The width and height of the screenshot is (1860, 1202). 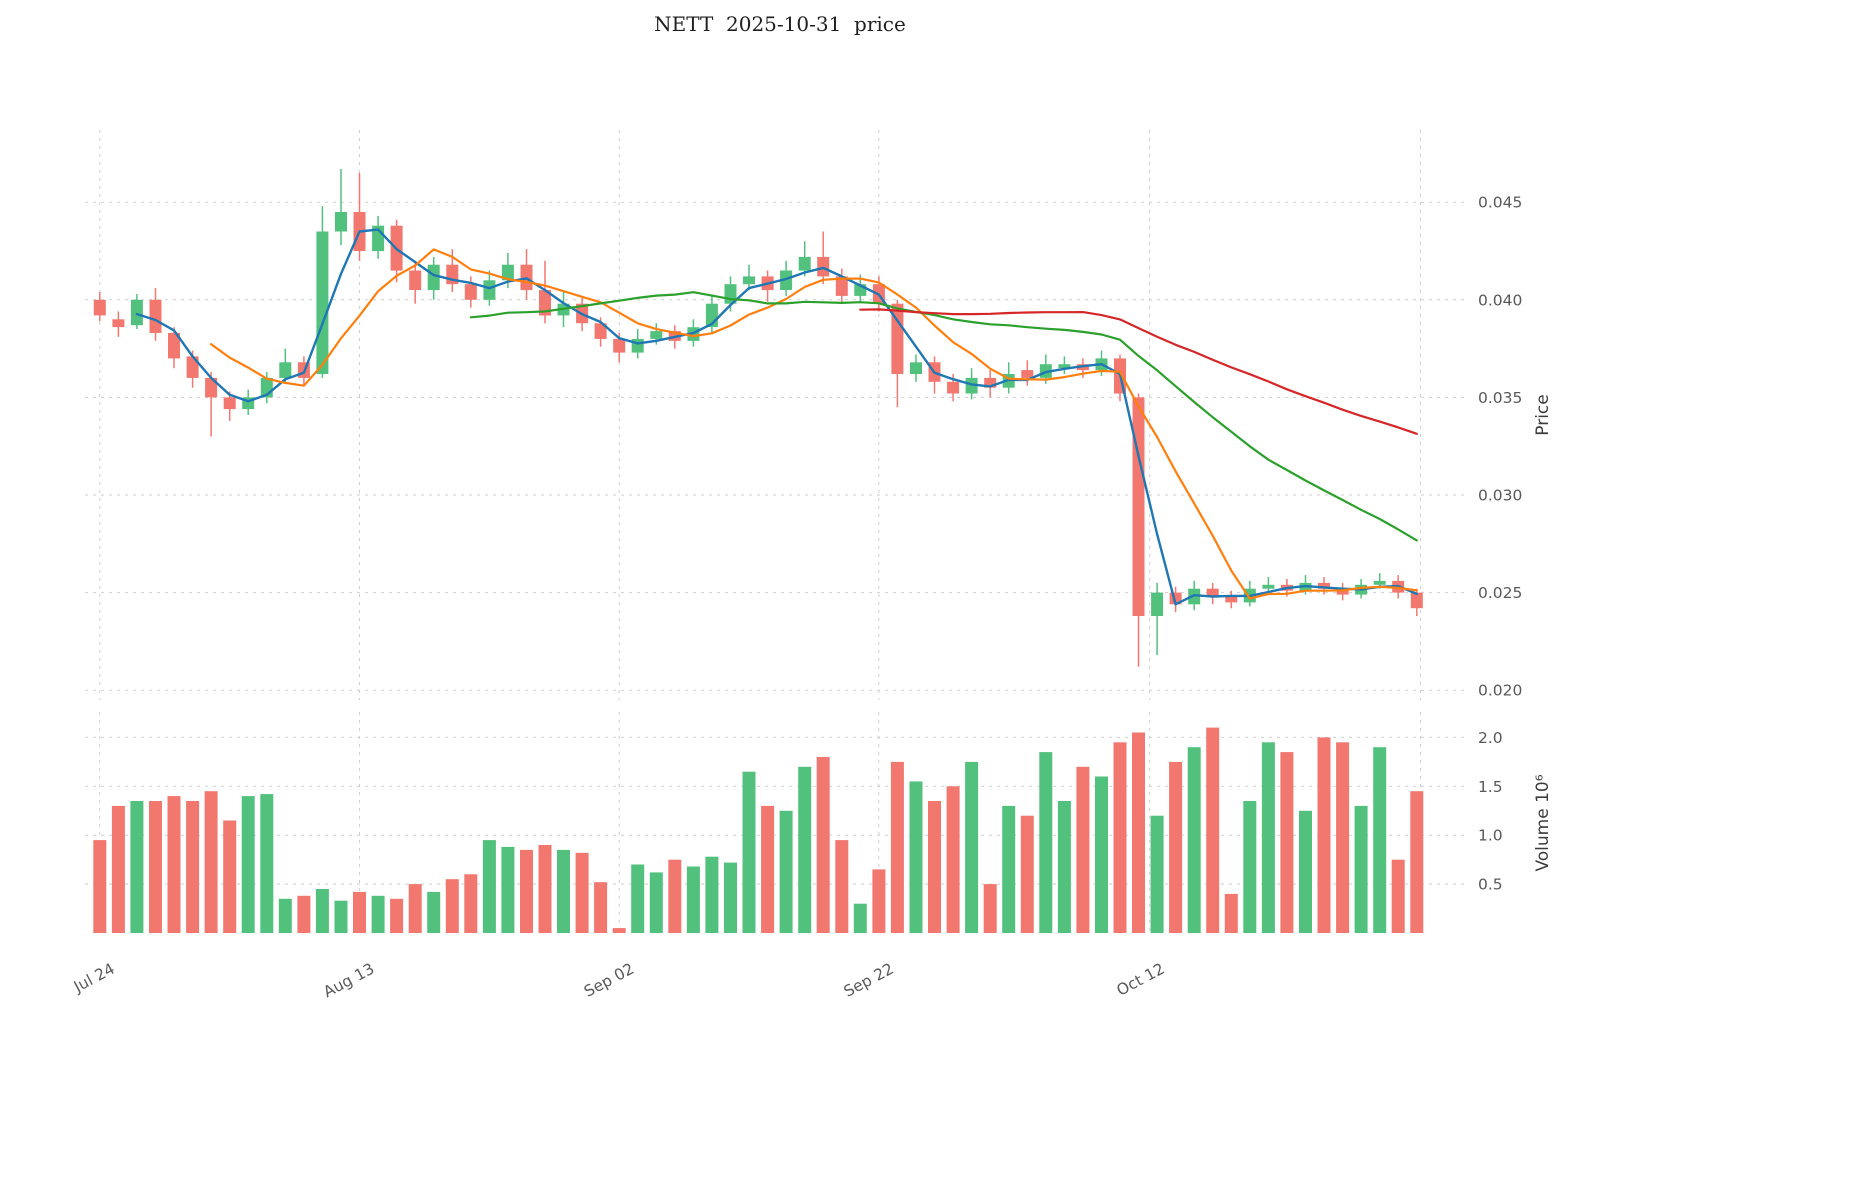 I want to click on x-tick-label: Sep 02, so click(x=609, y=980).